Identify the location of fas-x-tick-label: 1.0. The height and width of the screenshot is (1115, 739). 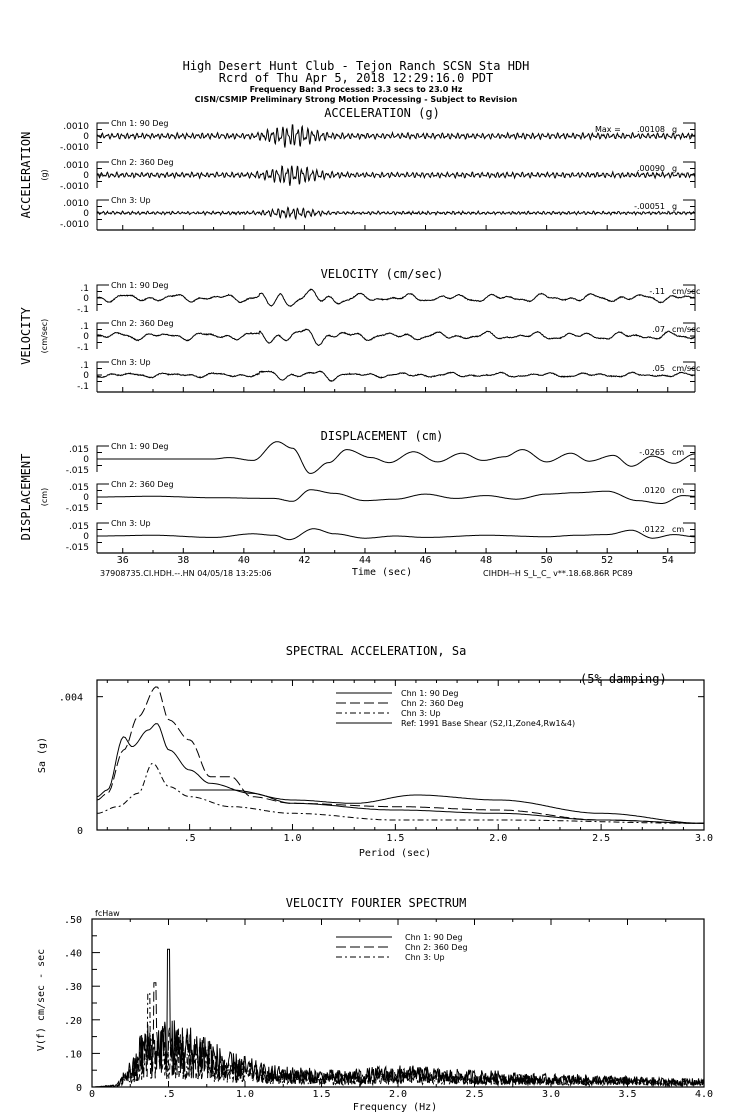
(245, 1094).